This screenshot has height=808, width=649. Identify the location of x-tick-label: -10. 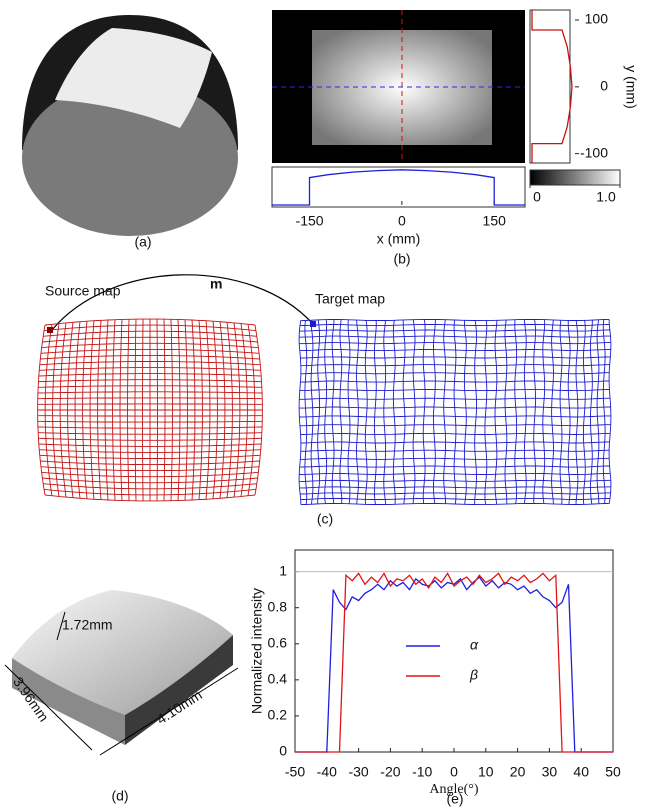
(422, 772).